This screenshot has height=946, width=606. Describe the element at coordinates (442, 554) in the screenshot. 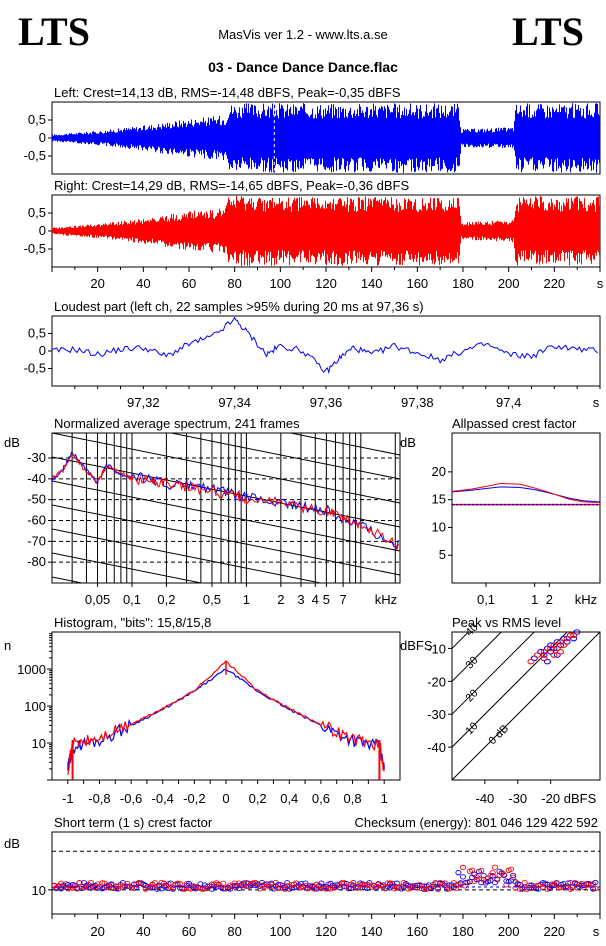

I see `crest-ytick-label: 5` at that location.